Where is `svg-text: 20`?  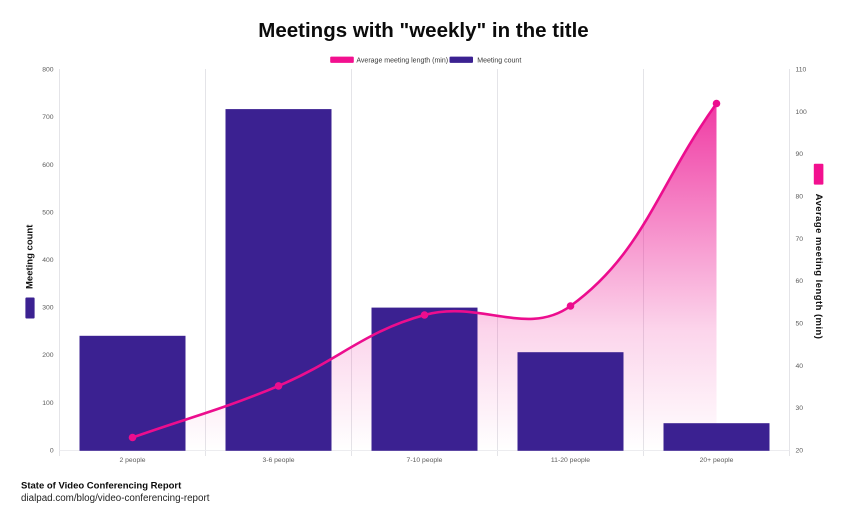
svg-text: 20 is located at coordinates (800, 451).